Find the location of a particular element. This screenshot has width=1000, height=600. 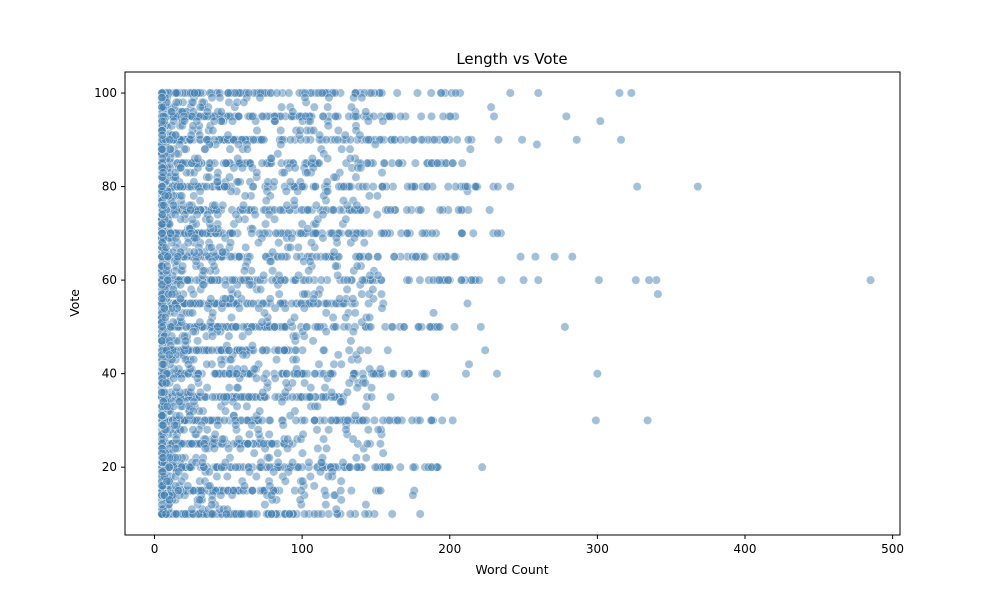

y-tick-label: 60 is located at coordinates (109, 280).